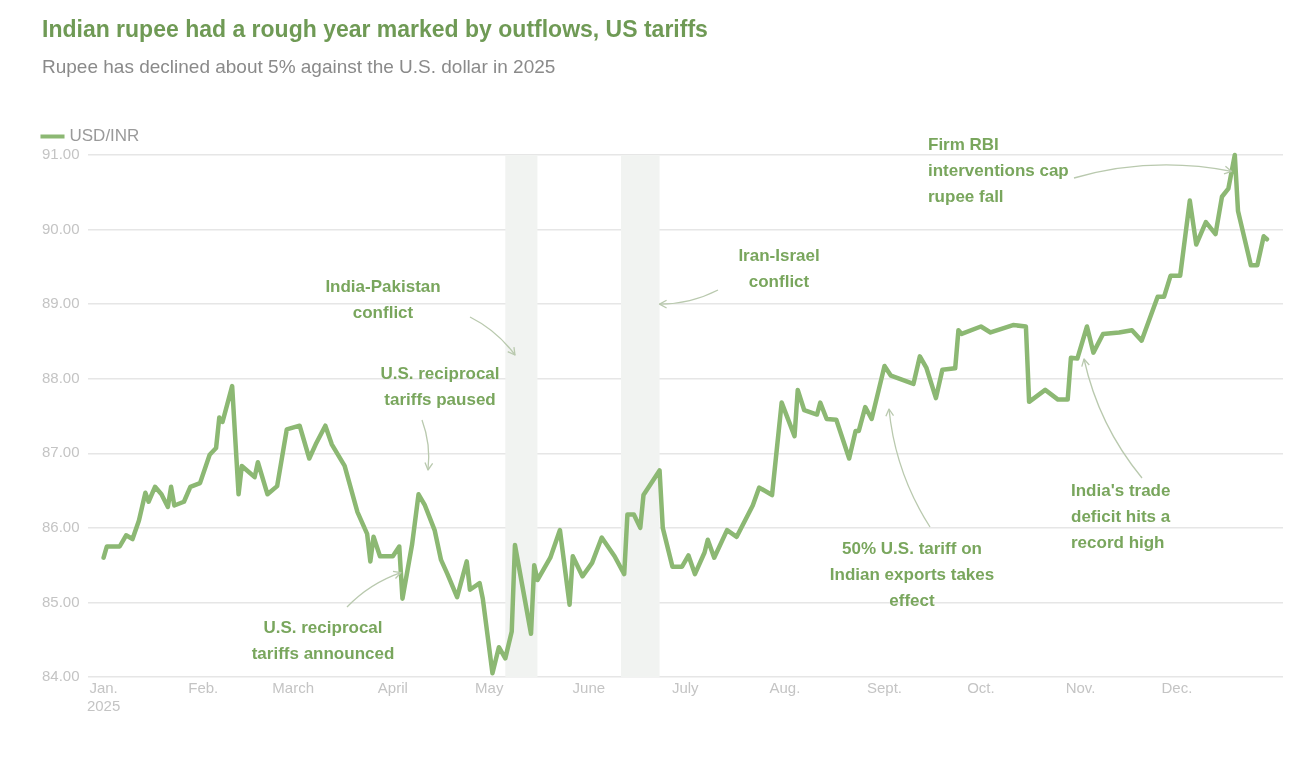  I want to click on y-tick-label: 90.00, so click(60, 228).